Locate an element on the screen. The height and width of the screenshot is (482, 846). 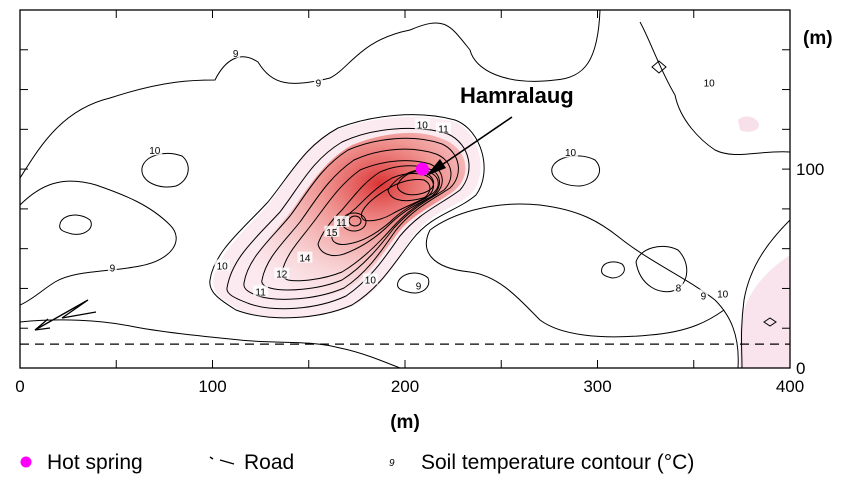
contour-label: 12 is located at coordinates (282, 275).